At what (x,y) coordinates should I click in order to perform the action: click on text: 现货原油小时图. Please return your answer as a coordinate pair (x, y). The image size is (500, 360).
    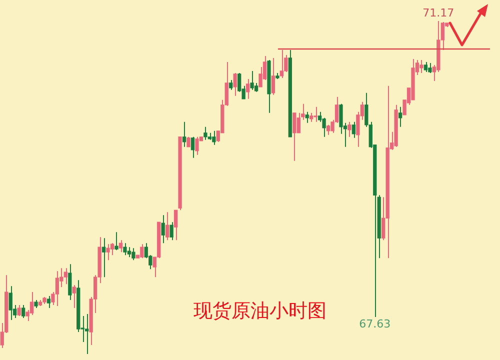
    Looking at the image, I should click on (260, 311).